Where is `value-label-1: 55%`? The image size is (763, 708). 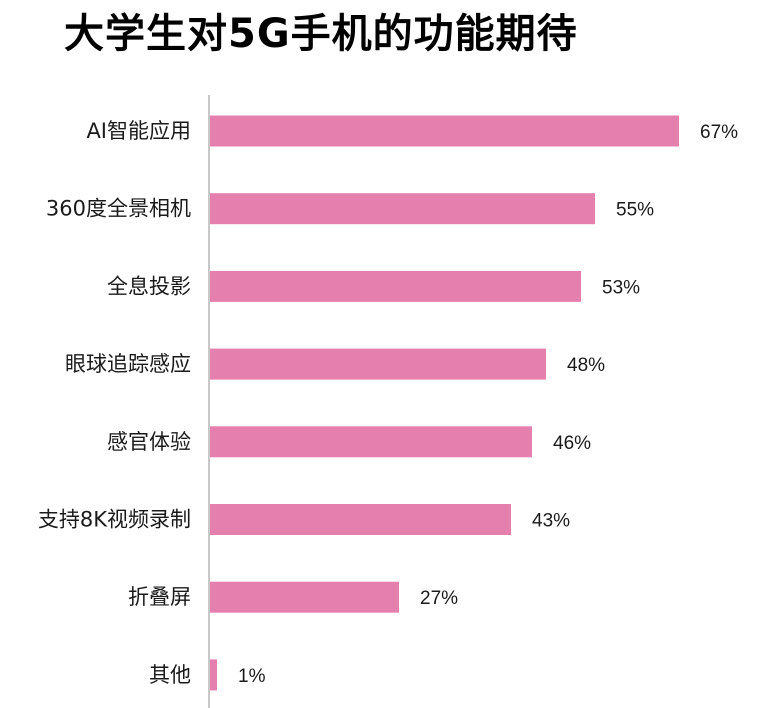 value-label-1: 55% is located at coordinates (635, 210).